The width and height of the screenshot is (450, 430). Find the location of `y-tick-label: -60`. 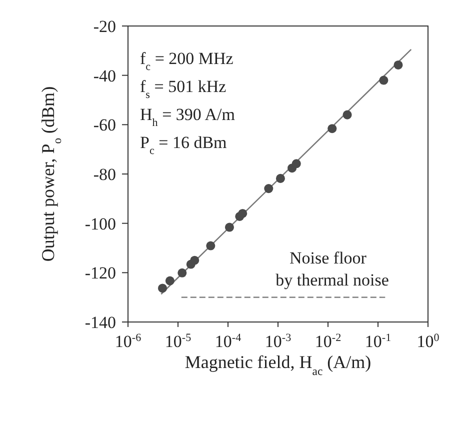

y-tick-label: -60 is located at coordinates (104, 125).